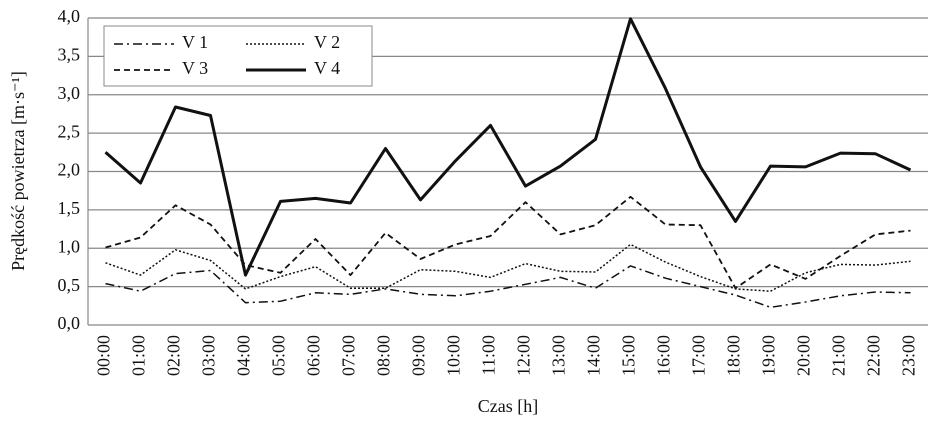 This screenshot has height=421, width=929. I want to click on legend: V 1 V 2 V 3 V 4, so click(238, 56).